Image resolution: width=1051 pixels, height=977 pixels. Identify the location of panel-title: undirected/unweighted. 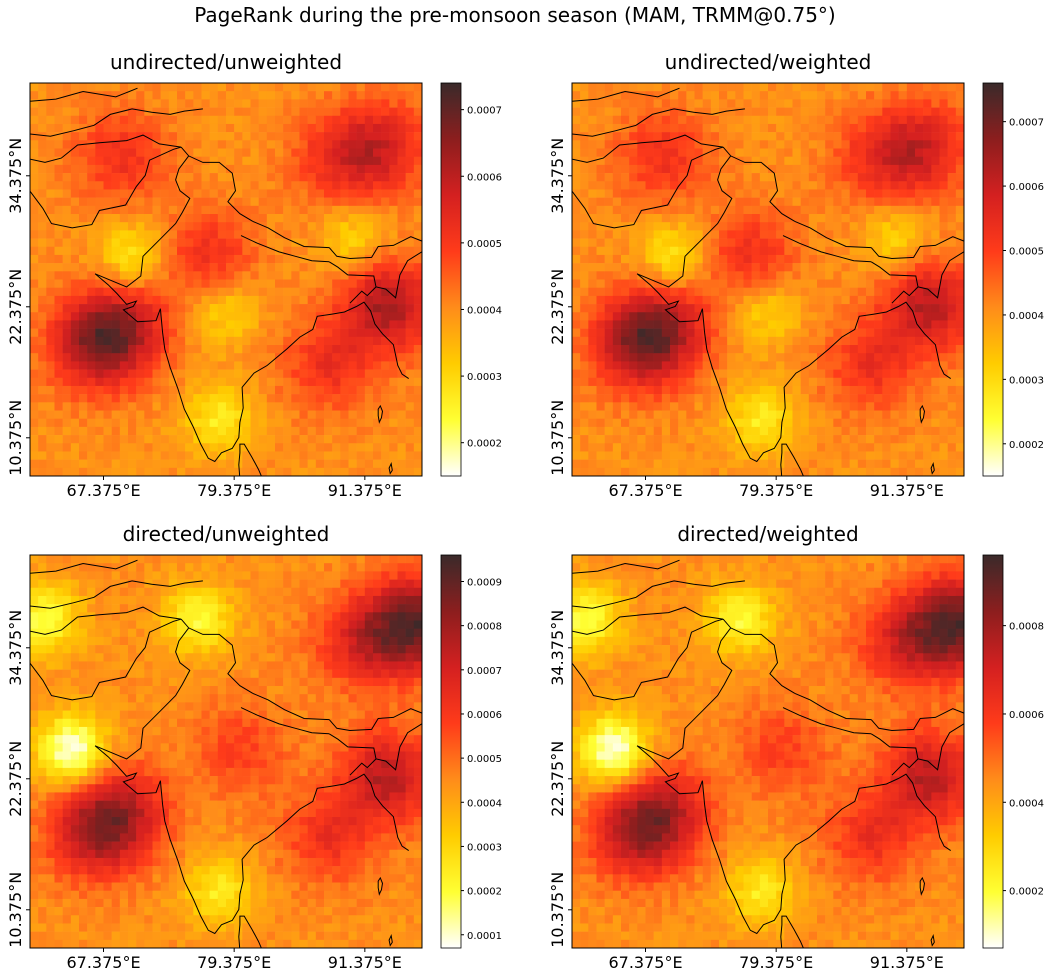
(226, 62).